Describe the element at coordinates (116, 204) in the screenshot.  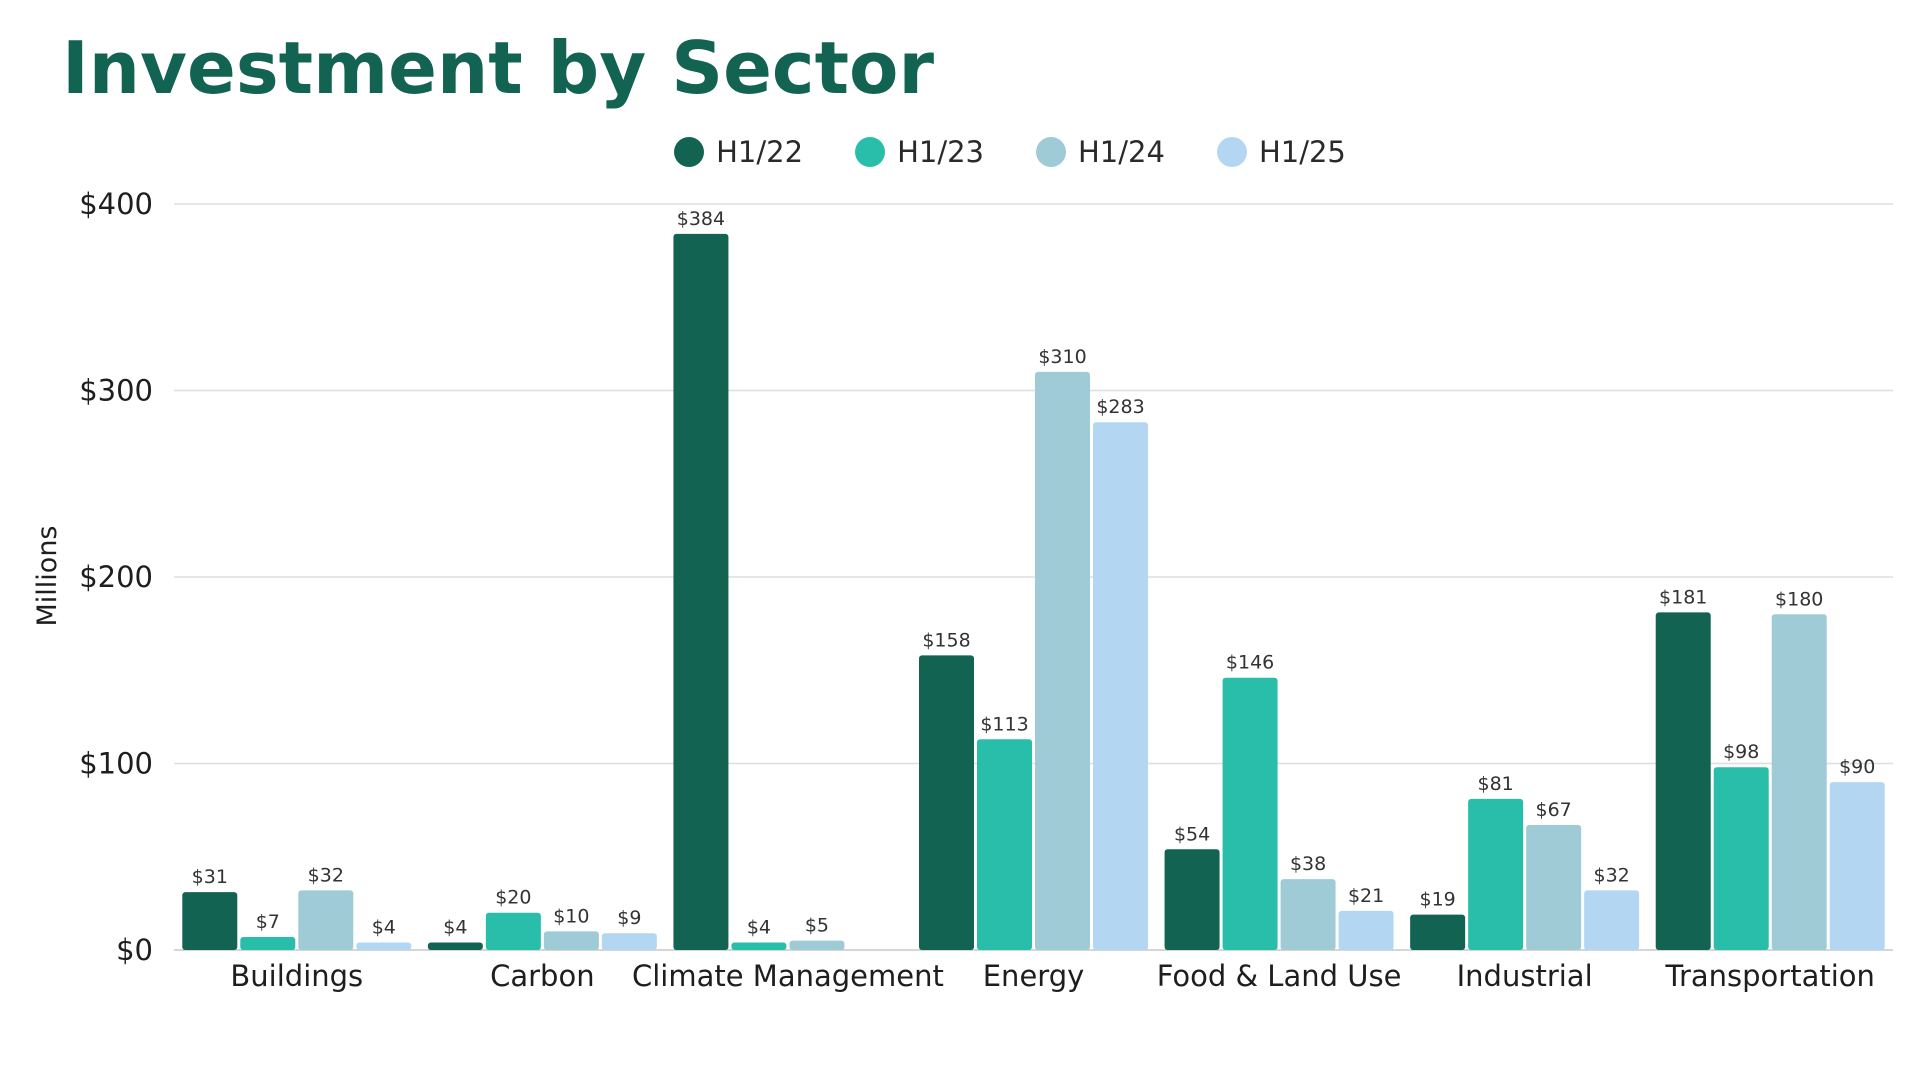
I see `y-tick-400: $400` at that location.